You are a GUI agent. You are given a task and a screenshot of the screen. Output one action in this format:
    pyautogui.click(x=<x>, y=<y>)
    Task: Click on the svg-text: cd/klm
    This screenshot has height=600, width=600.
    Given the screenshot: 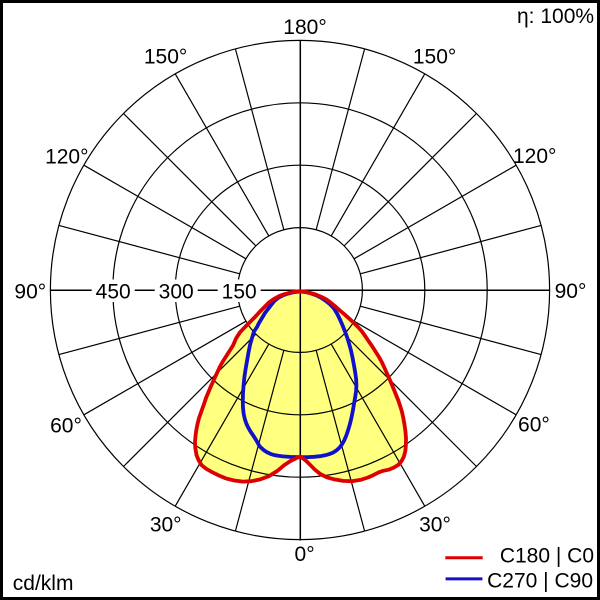 What is the action you would take?
    pyautogui.click(x=43, y=583)
    